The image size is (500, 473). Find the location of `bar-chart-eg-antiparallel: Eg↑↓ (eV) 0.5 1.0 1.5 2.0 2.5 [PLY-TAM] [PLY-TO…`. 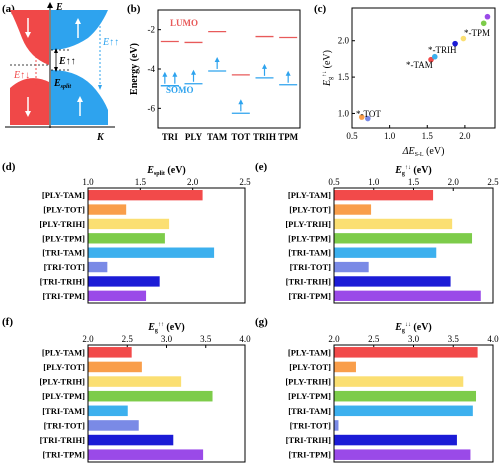

bar-chart-eg-antiparallel: Eg↑↓ (eV) 0.5 1.0 1.5 2.0 2.5 [PLY-TAM] [PLY-TO… is located at coordinates (392, 234).